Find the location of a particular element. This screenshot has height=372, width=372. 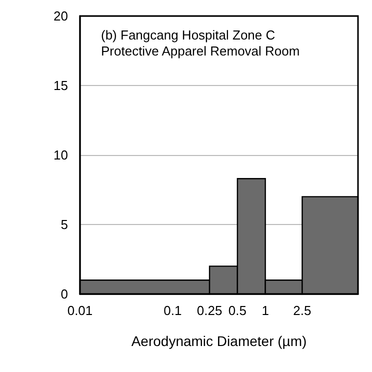

x-tick-label: 0.25 is located at coordinates (209, 310).